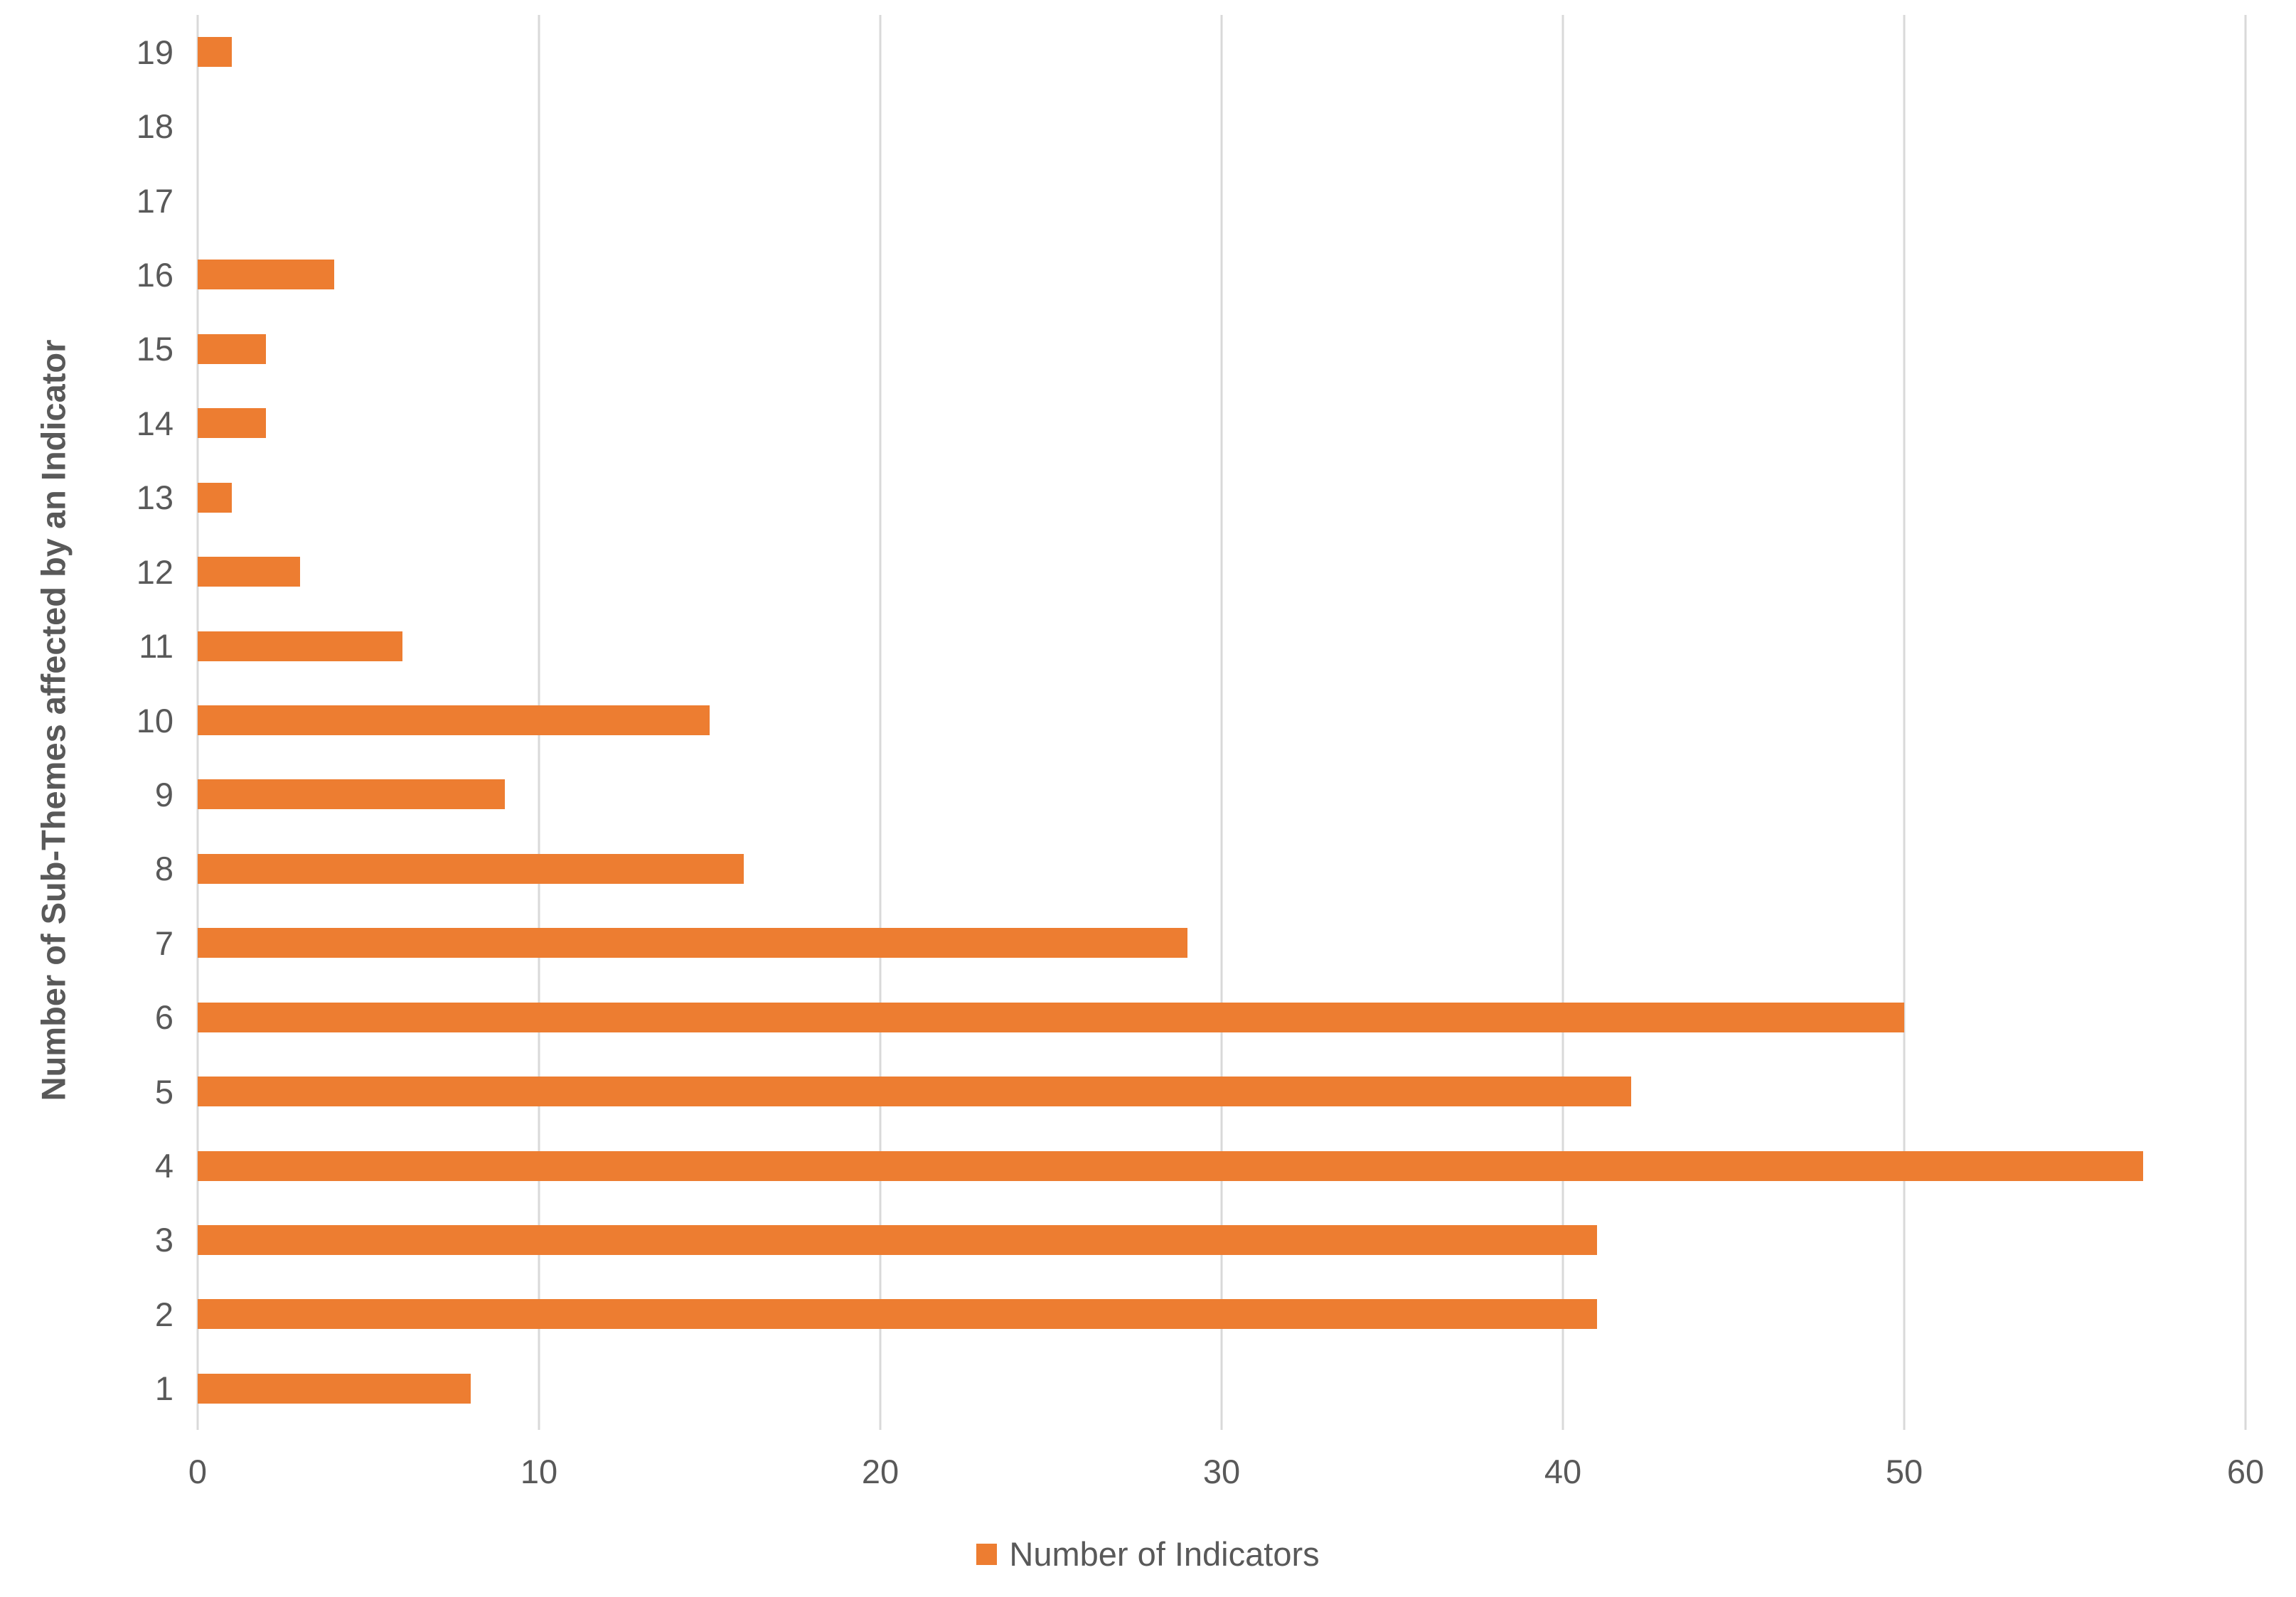 The height and width of the screenshot is (1597, 2296). I want to click on bar-row: 11, so click(1123, 646).